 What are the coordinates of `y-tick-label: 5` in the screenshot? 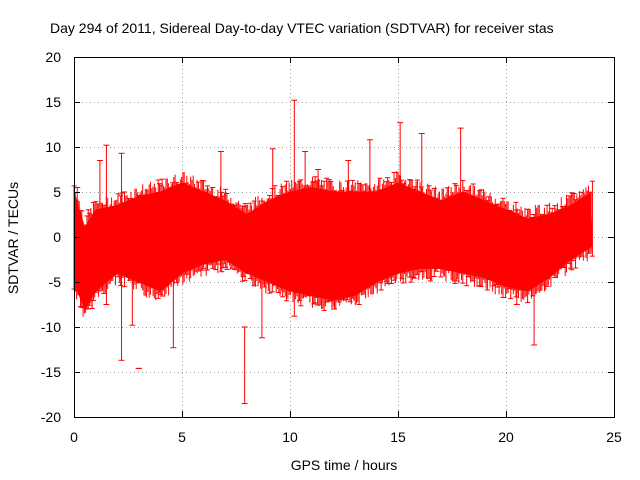 It's located at (57, 192).